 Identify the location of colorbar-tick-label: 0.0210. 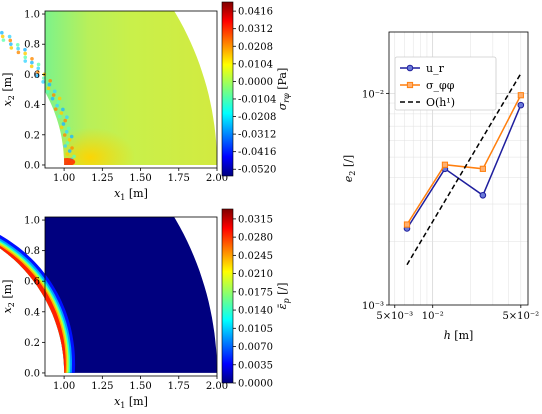
(255, 274).